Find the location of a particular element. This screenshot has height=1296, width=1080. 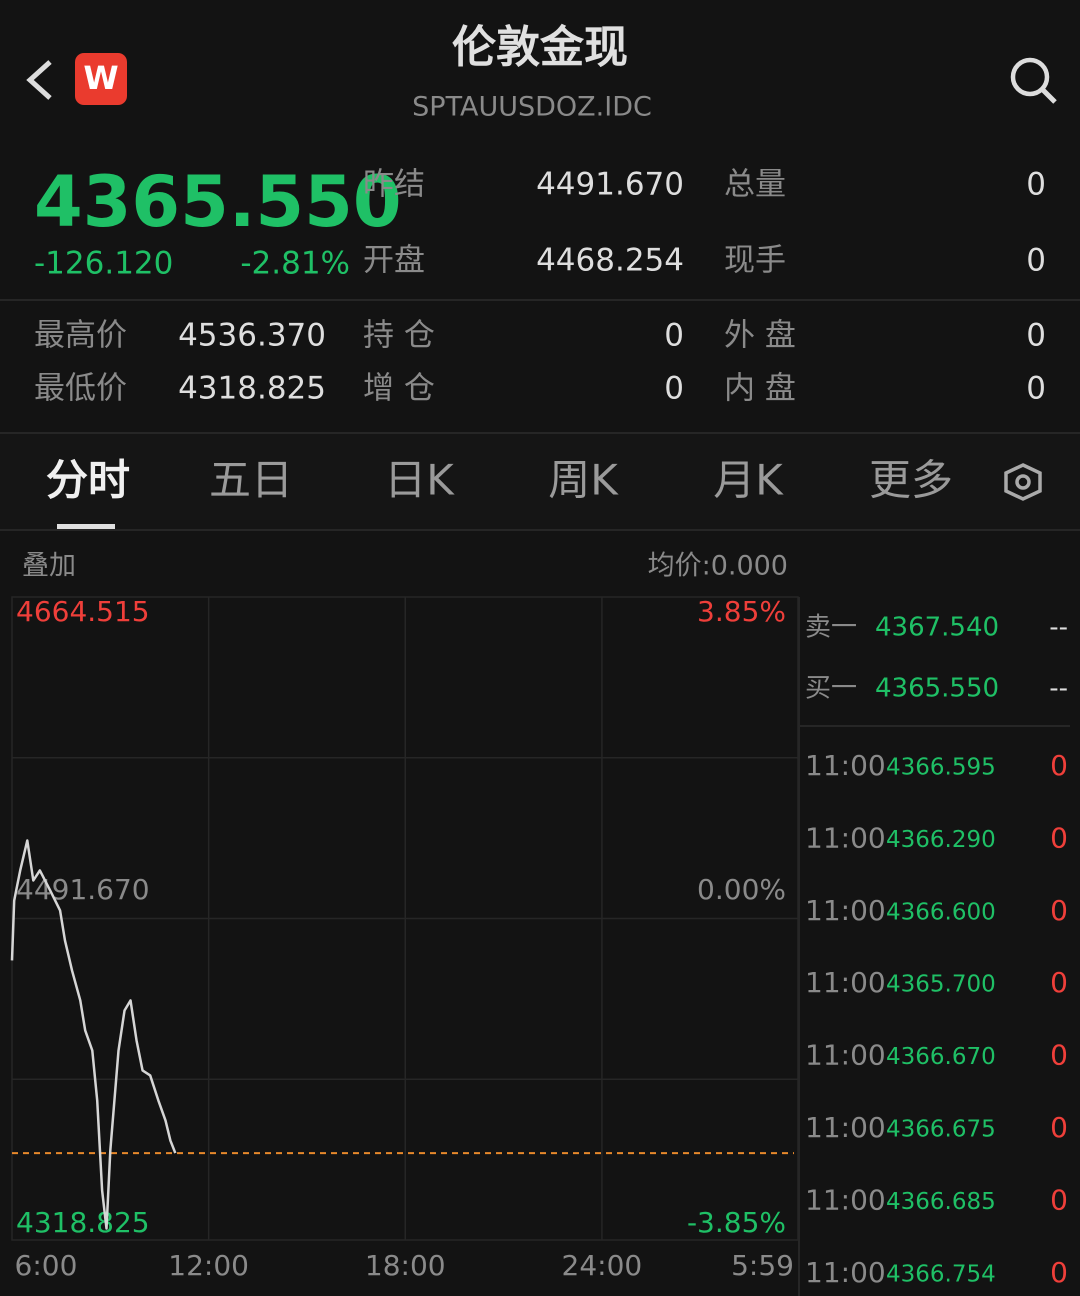

y2-tick-label: 3.85% is located at coordinates (741, 611).